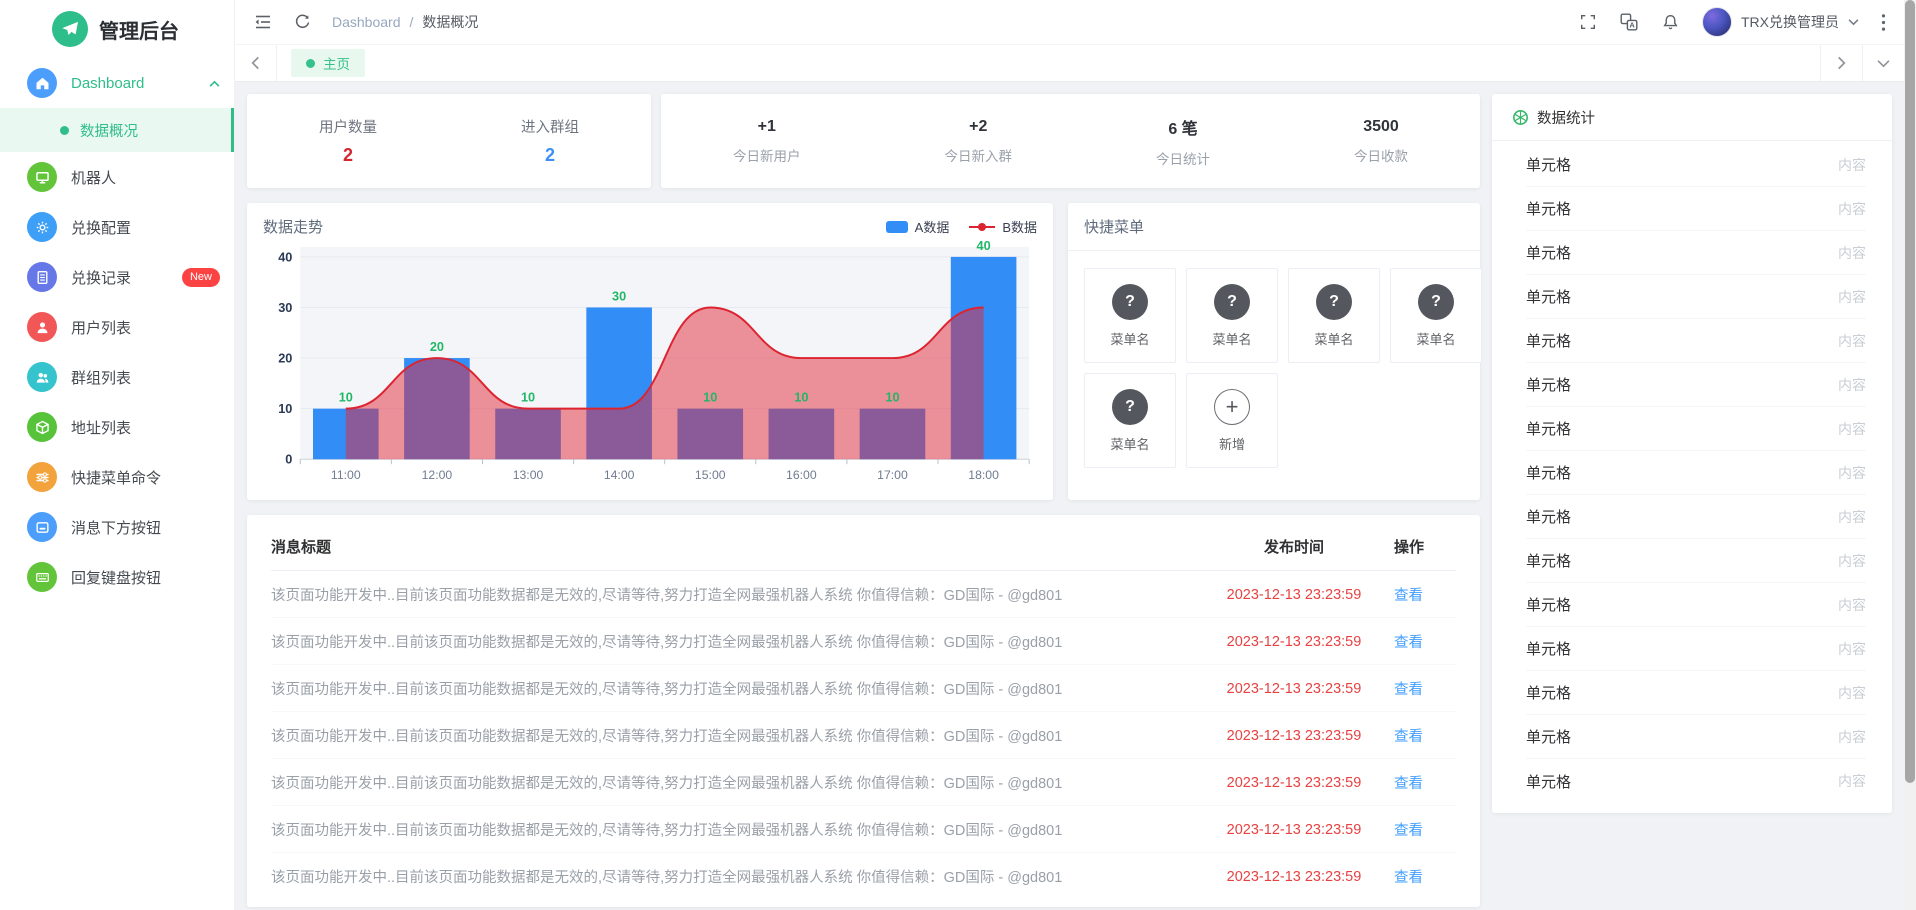 The height and width of the screenshot is (910, 1916). Describe the element at coordinates (117, 527) in the screenshot. I see `sidebar-item-inline-buttons: 消息下方按钮` at that location.